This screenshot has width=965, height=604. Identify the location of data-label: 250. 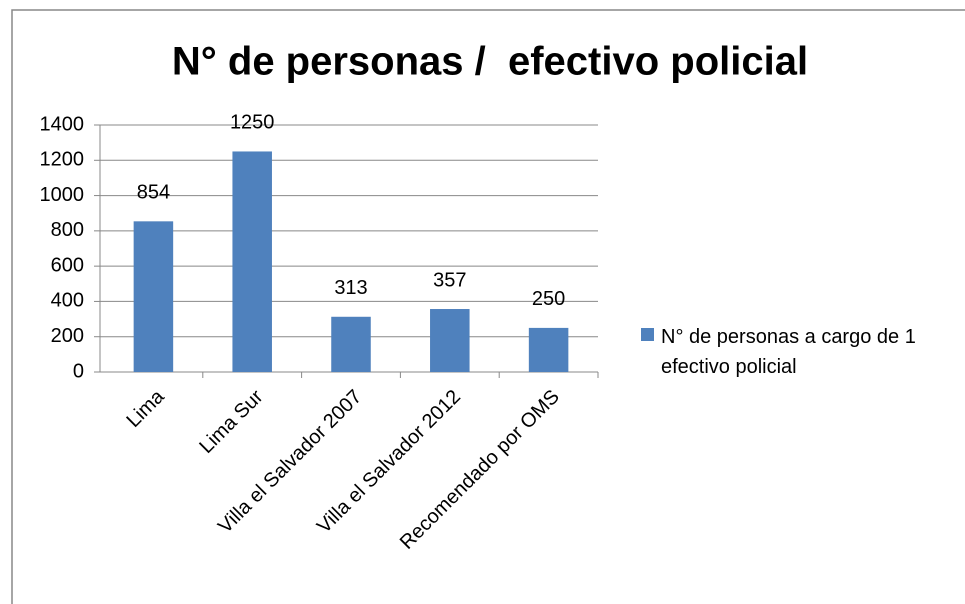
(548, 299).